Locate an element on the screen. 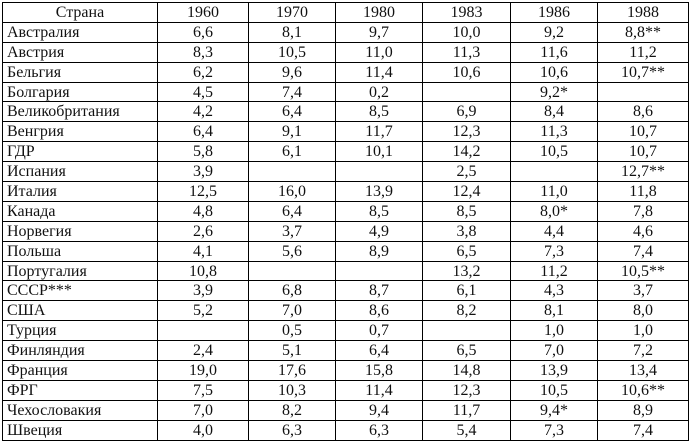 The width and height of the screenshot is (692, 448). value-cell: 0,5 is located at coordinates (292, 331).